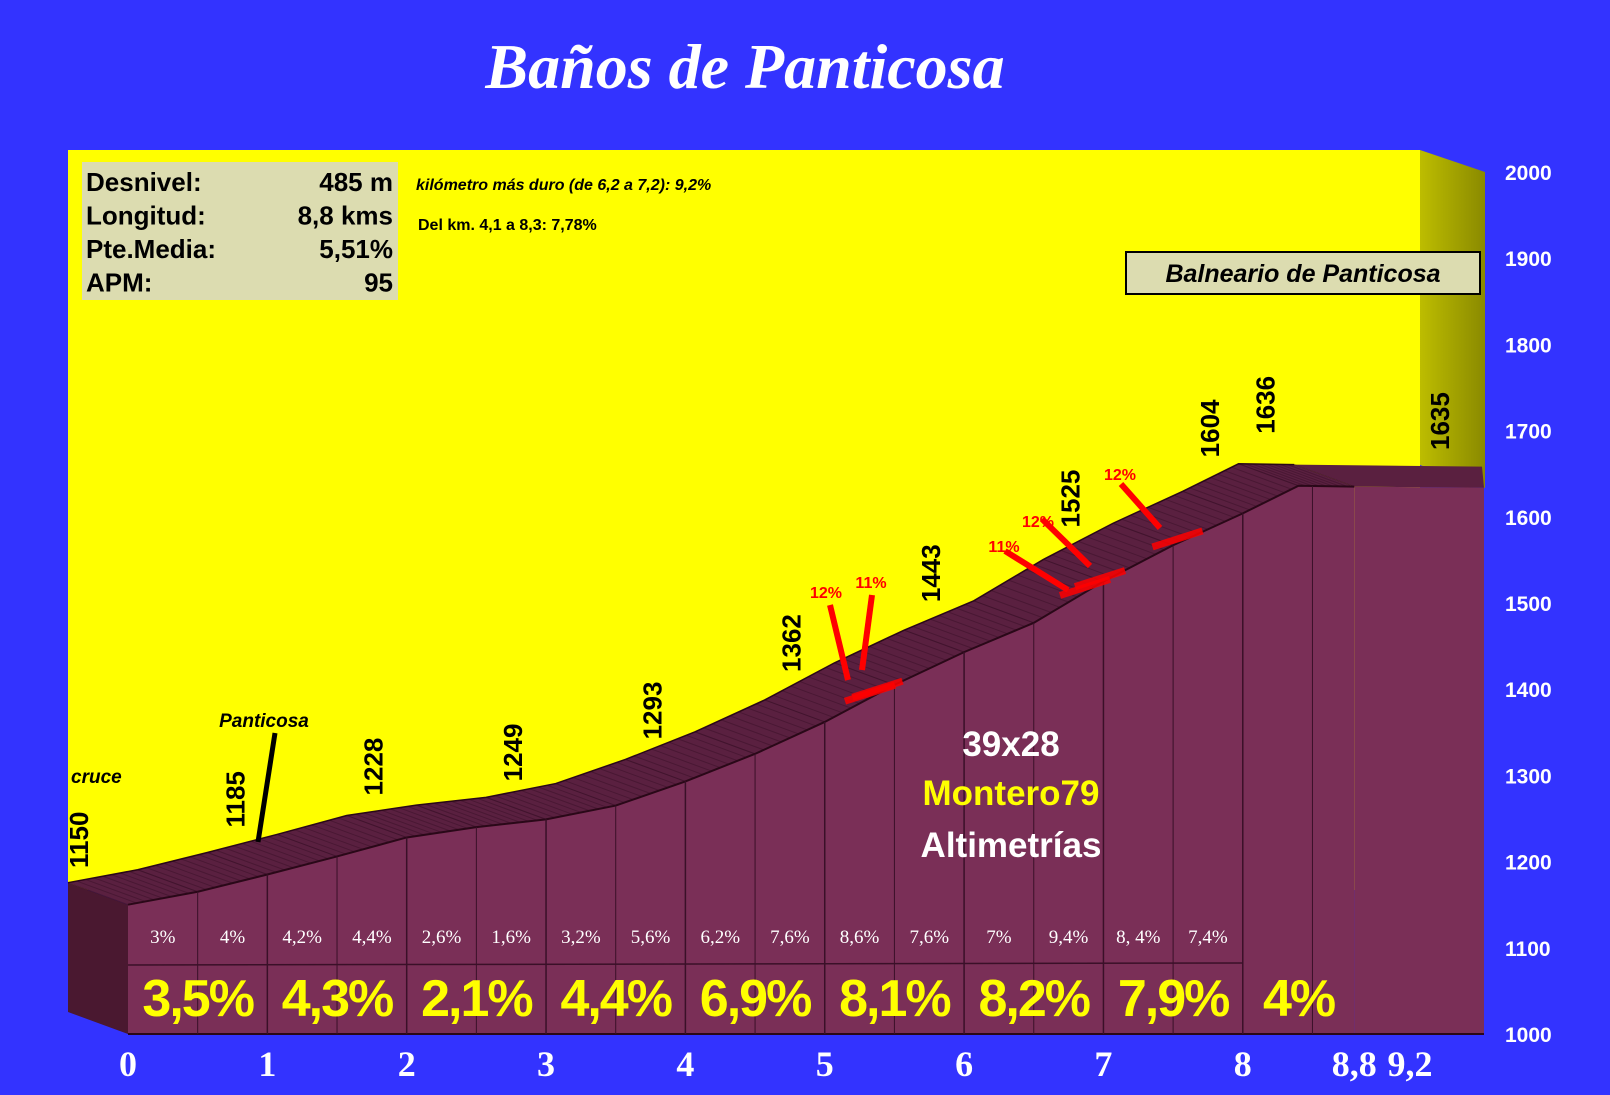 The height and width of the screenshot is (1095, 1610). What do you see at coordinates (826, 593) in the screenshot?
I see `steep-ramp-label: 12%` at bounding box center [826, 593].